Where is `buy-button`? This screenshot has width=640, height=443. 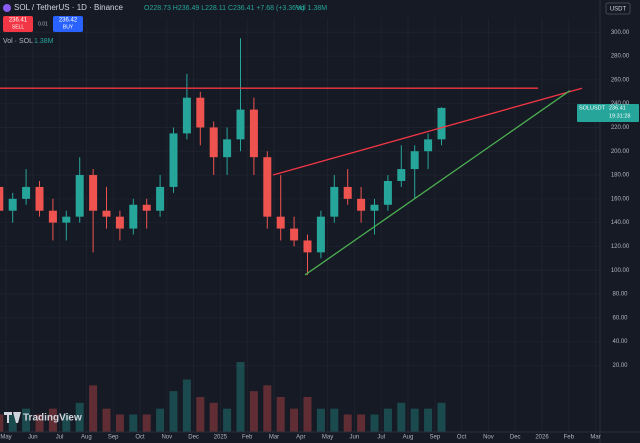 buy-button is located at coordinates (68, 24).